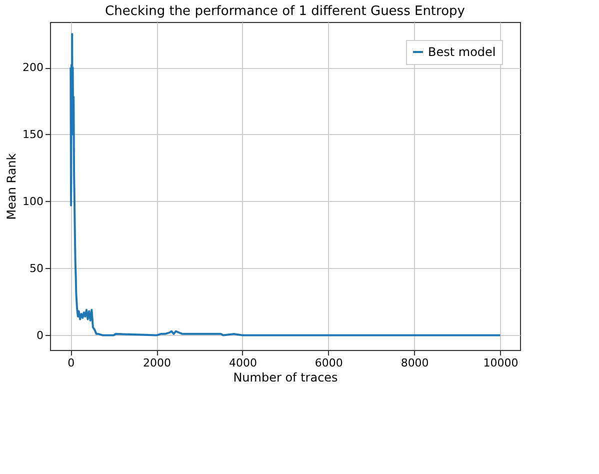  Describe the element at coordinates (285, 377) in the screenshot. I see `x-axis-title: Number of traces` at that location.